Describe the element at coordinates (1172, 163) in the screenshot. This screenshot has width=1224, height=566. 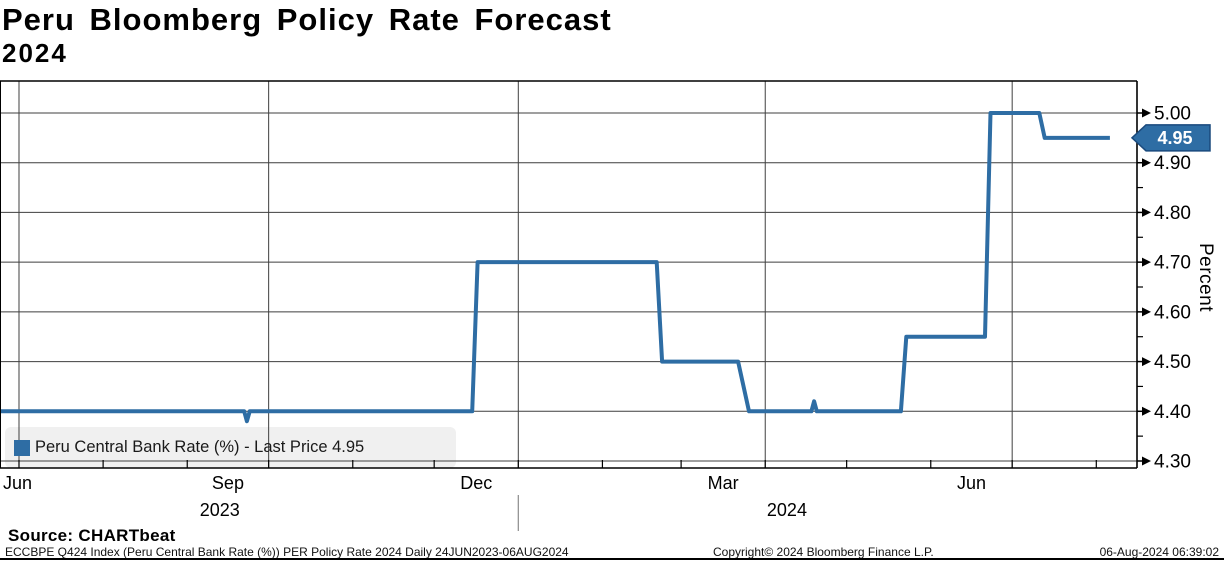
I see `y-tick-label: 4.90` at that location.